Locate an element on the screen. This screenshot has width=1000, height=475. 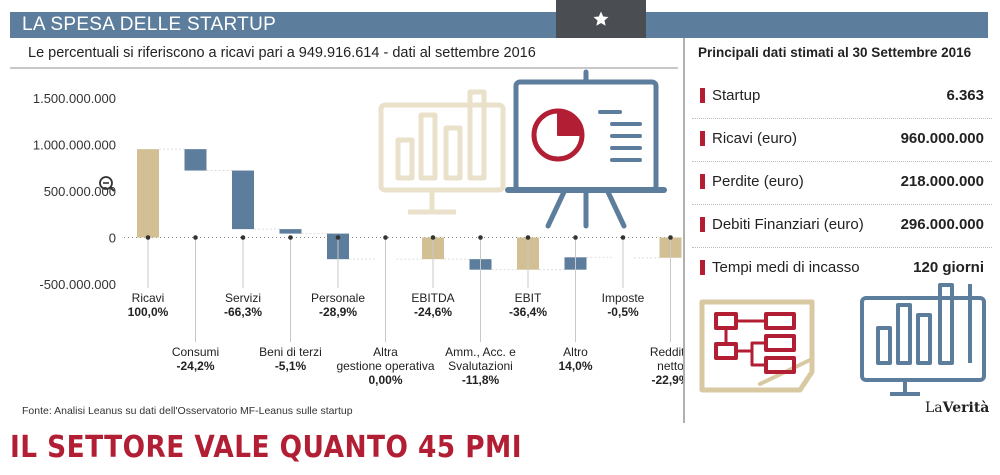
category-label: Ricavi is located at coordinates (148, 298).